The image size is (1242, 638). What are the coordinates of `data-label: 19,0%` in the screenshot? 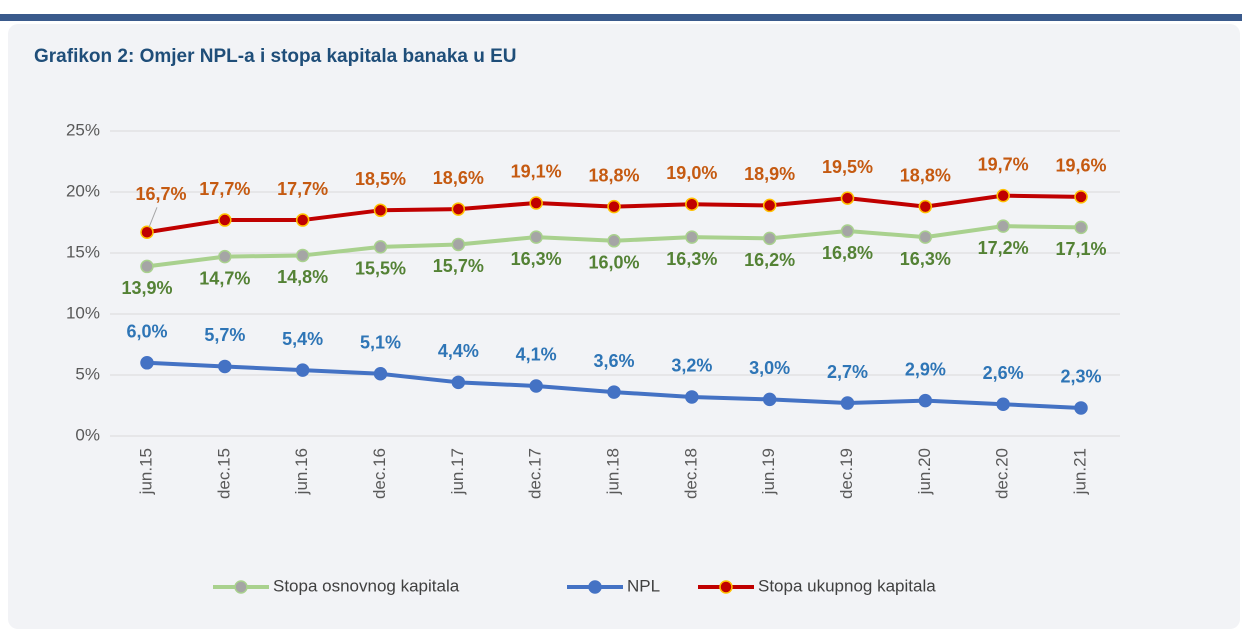 It's located at (691, 173).